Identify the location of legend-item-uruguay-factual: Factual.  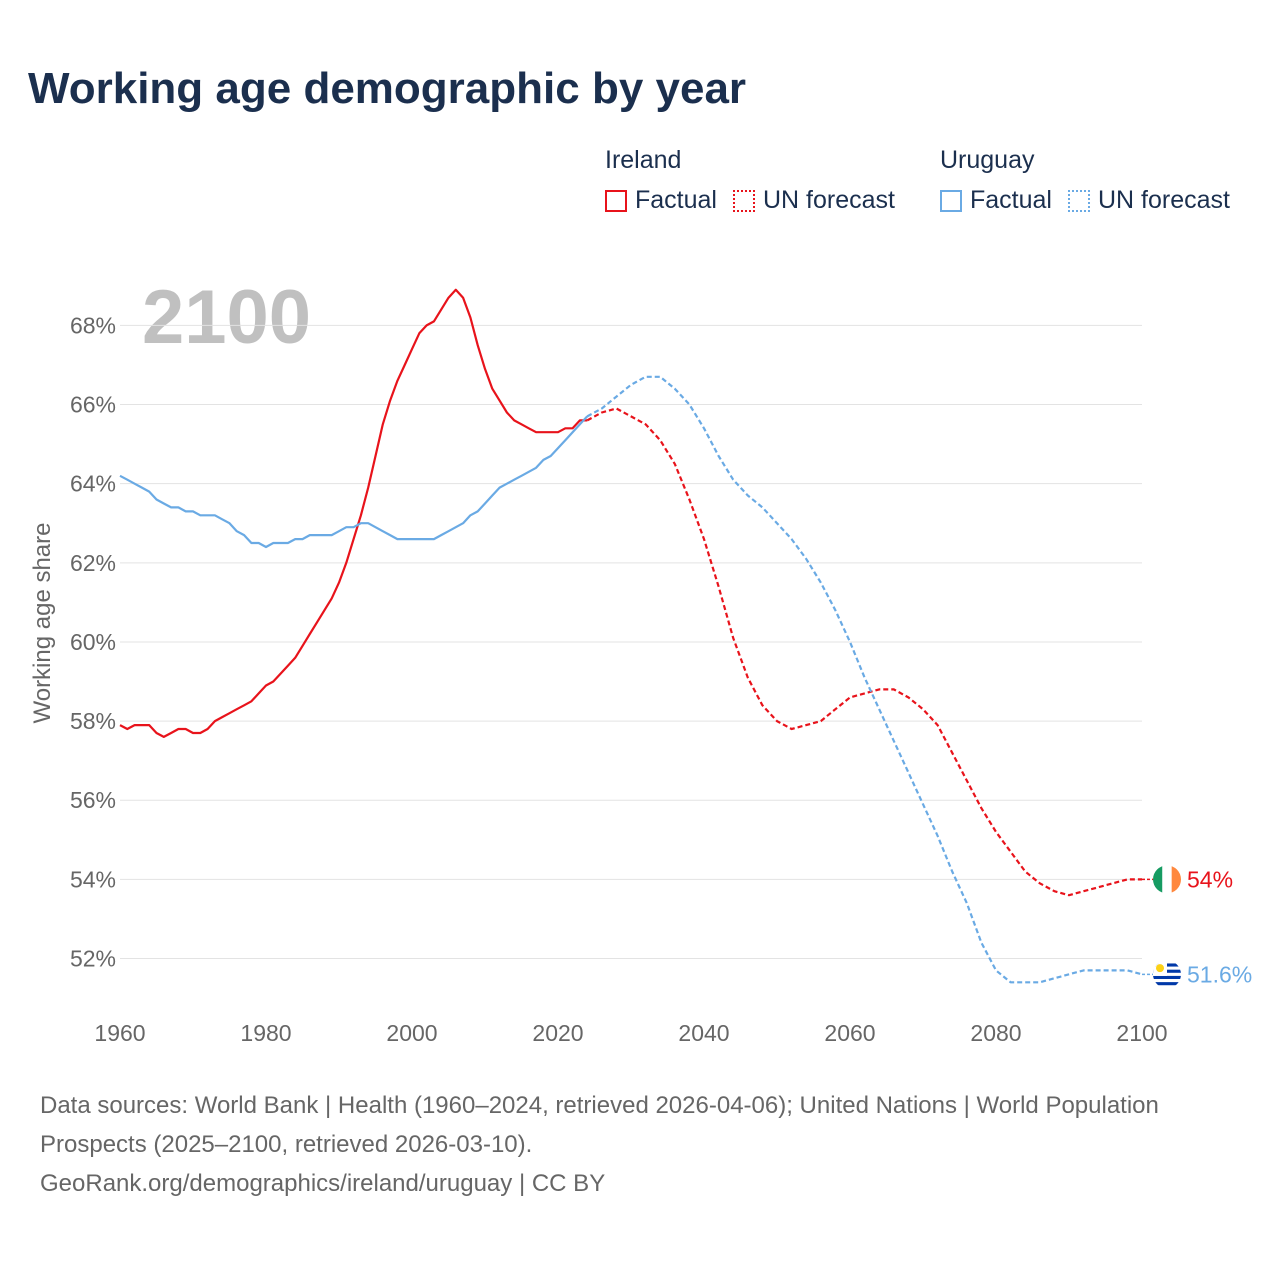
(996, 200).